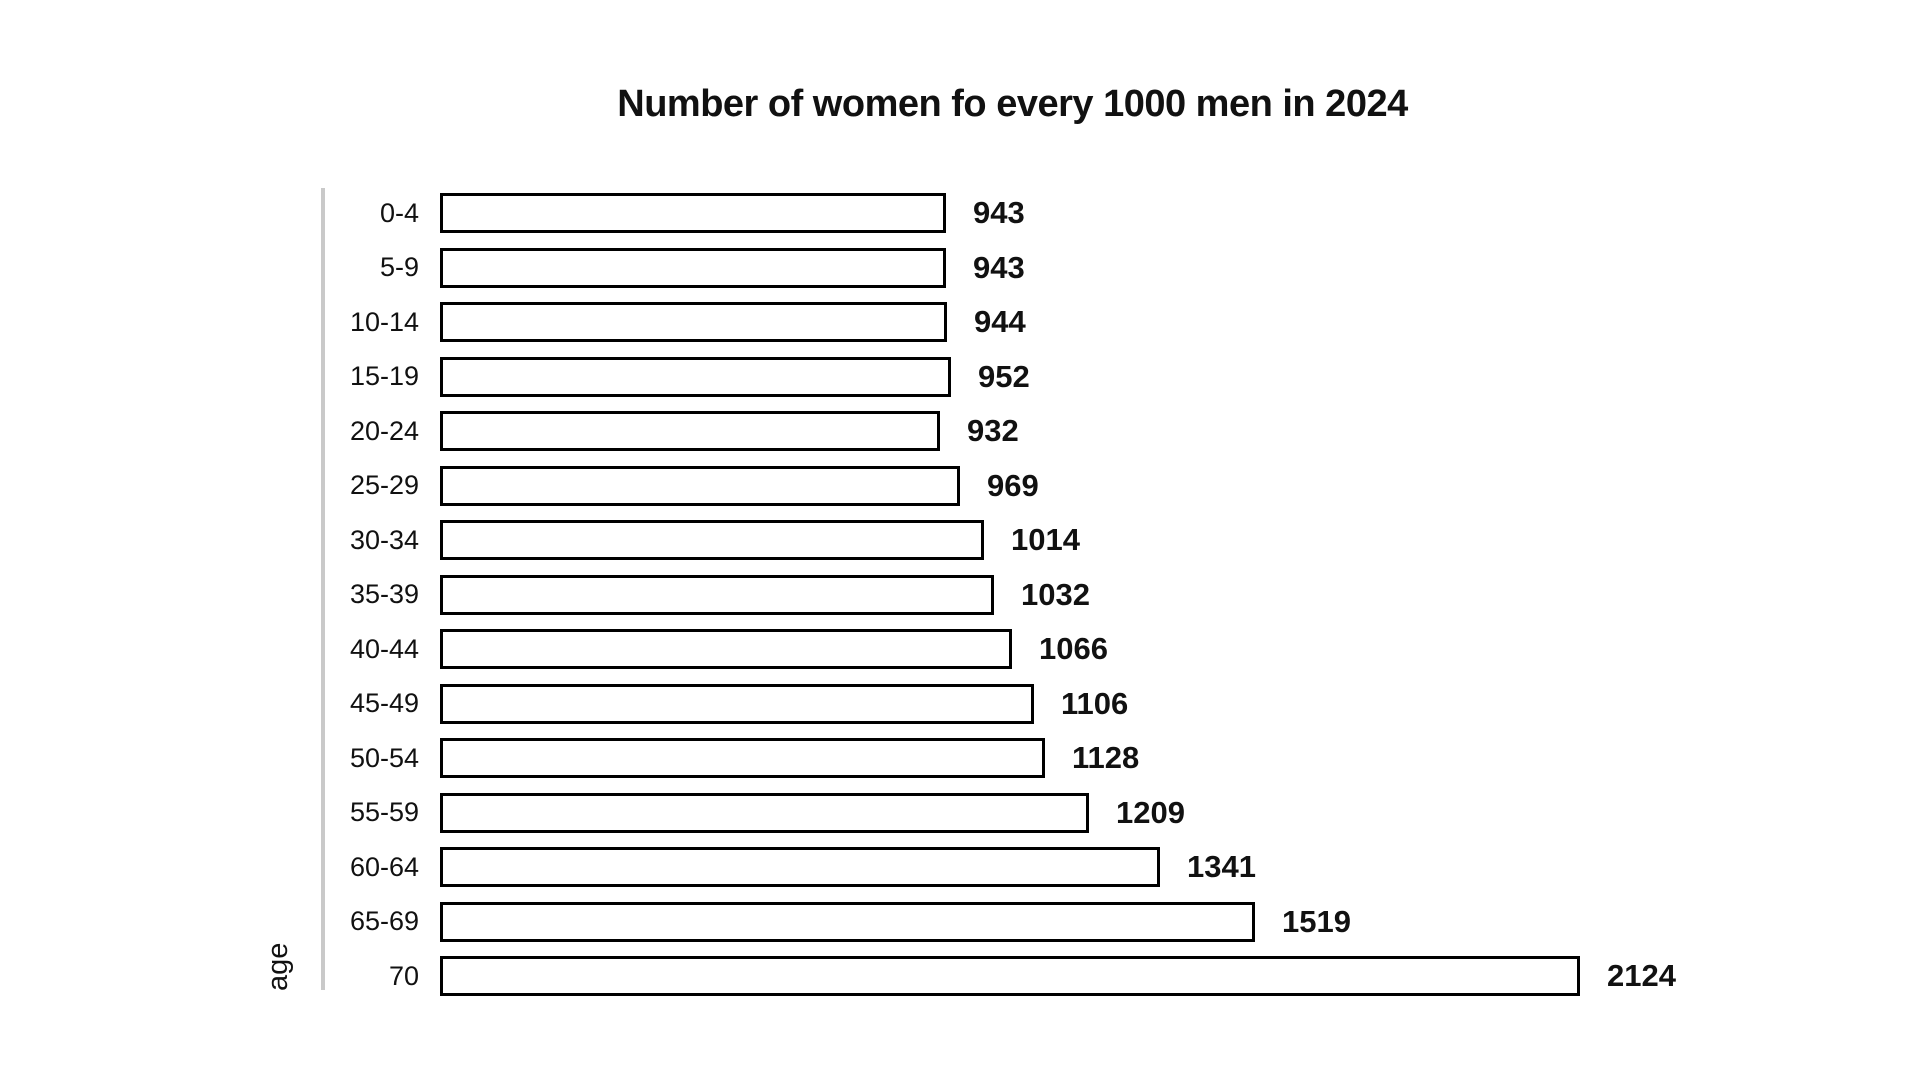 This screenshot has height=1080, width=1920. I want to click on category-label: 60-64, so click(384, 866).